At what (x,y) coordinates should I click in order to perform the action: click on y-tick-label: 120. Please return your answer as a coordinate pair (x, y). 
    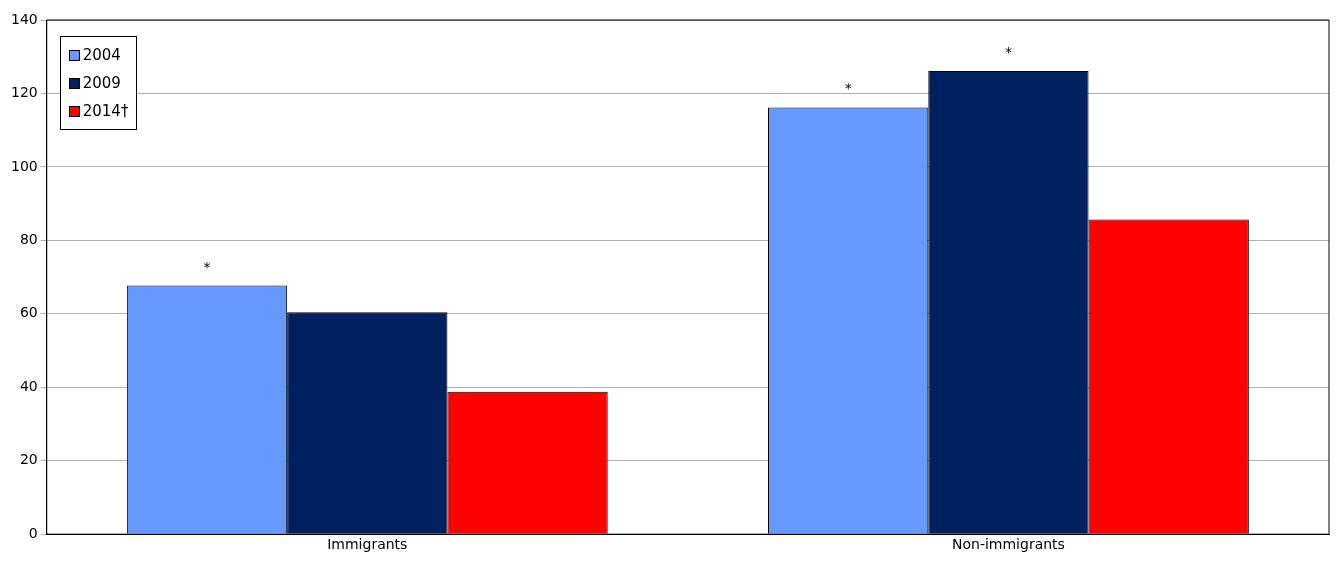
    Looking at the image, I should click on (24, 92).